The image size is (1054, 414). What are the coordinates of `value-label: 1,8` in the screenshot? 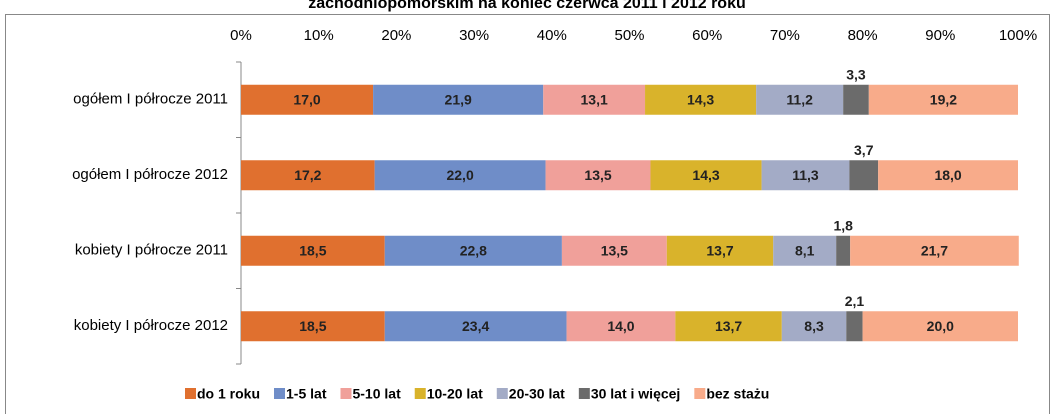 It's located at (843, 225).